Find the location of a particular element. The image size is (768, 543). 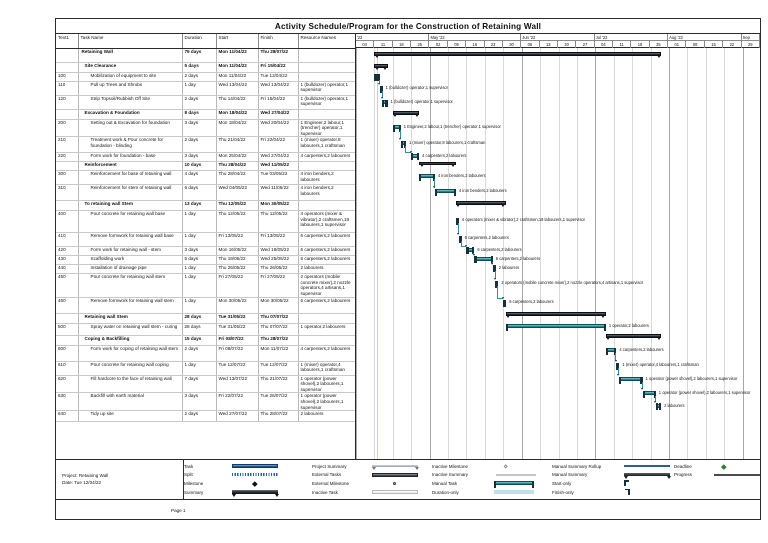

legend-item: Start-only is located at coordinates (616, 483).